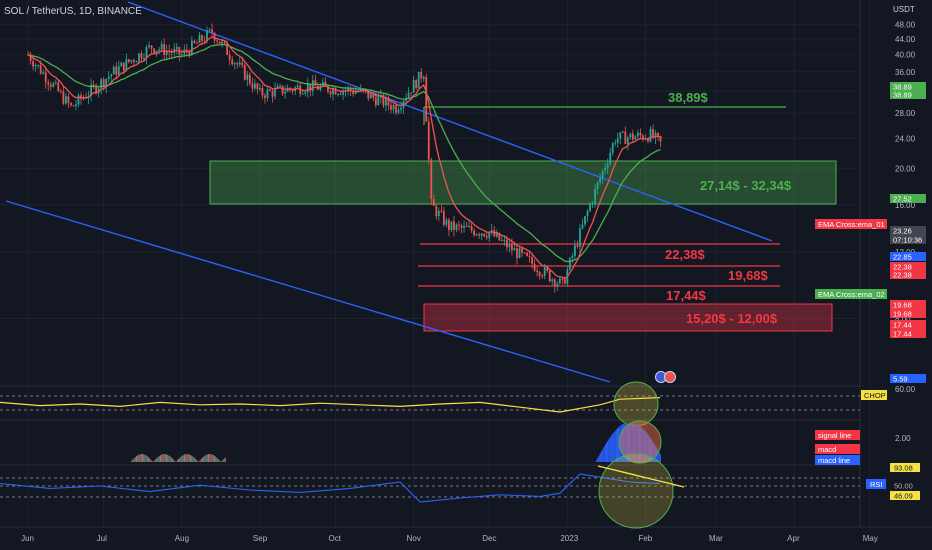 The height and width of the screenshot is (550, 932). Describe the element at coordinates (902, 95) in the screenshot. I see `price-tag-label: 38.89` at that location.